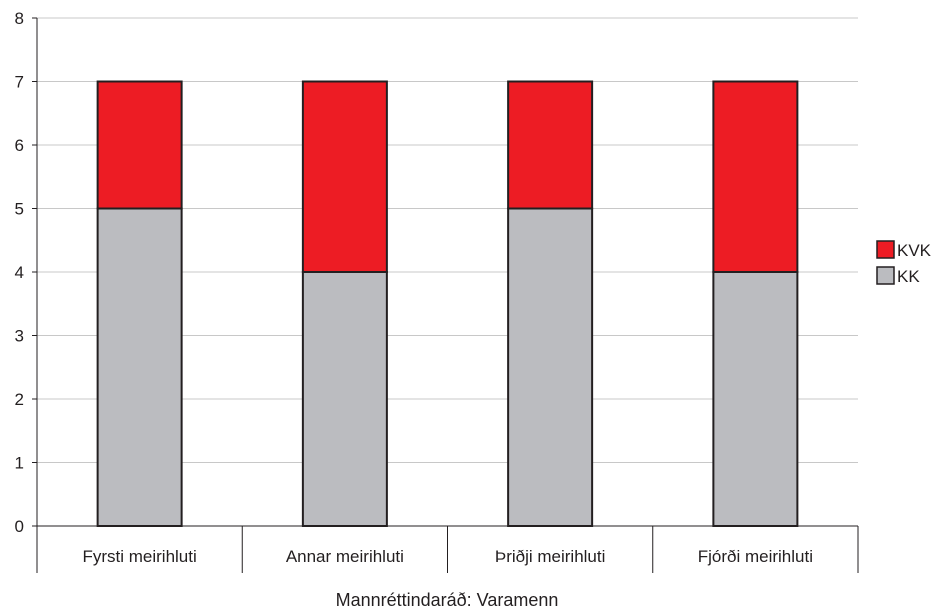 The width and height of the screenshot is (951, 614). What do you see at coordinates (914, 250) in the screenshot?
I see `legend-label: KVK` at bounding box center [914, 250].